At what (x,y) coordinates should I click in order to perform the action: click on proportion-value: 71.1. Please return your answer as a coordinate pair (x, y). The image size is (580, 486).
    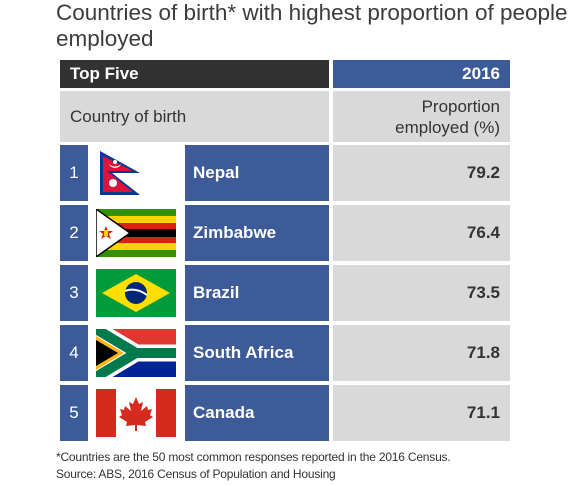
    Looking at the image, I should click on (421, 413).